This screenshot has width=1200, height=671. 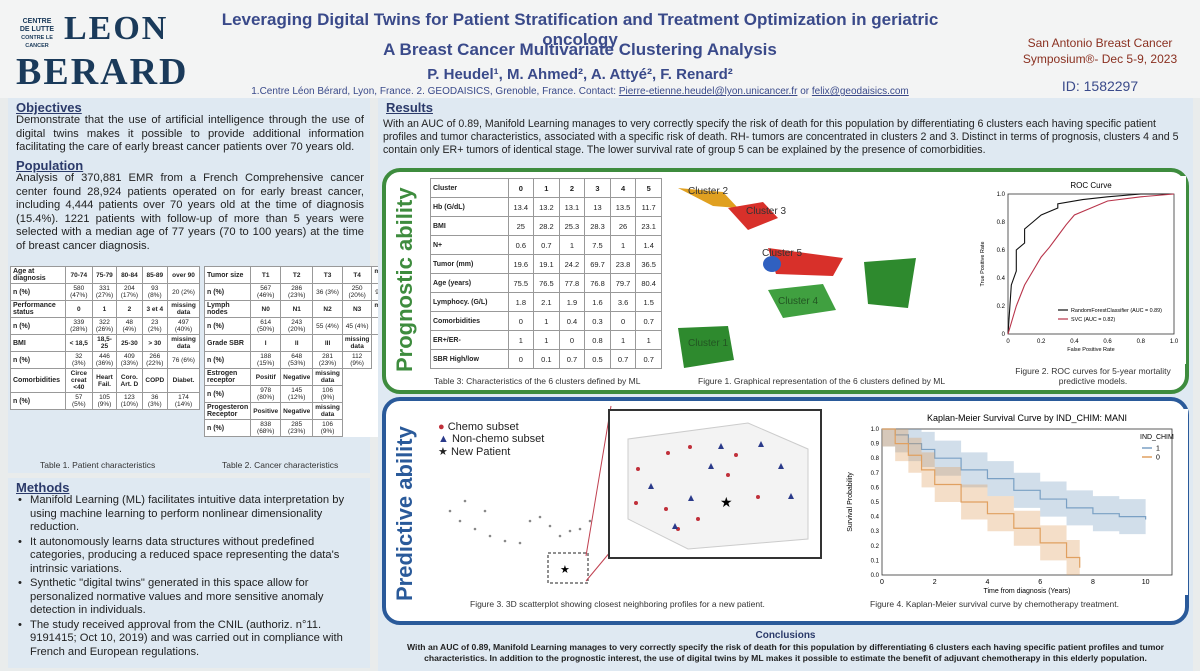 What do you see at coordinates (572, 302) in the screenshot?
I see `table-cell: 1.9` at bounding box center [572, 302].